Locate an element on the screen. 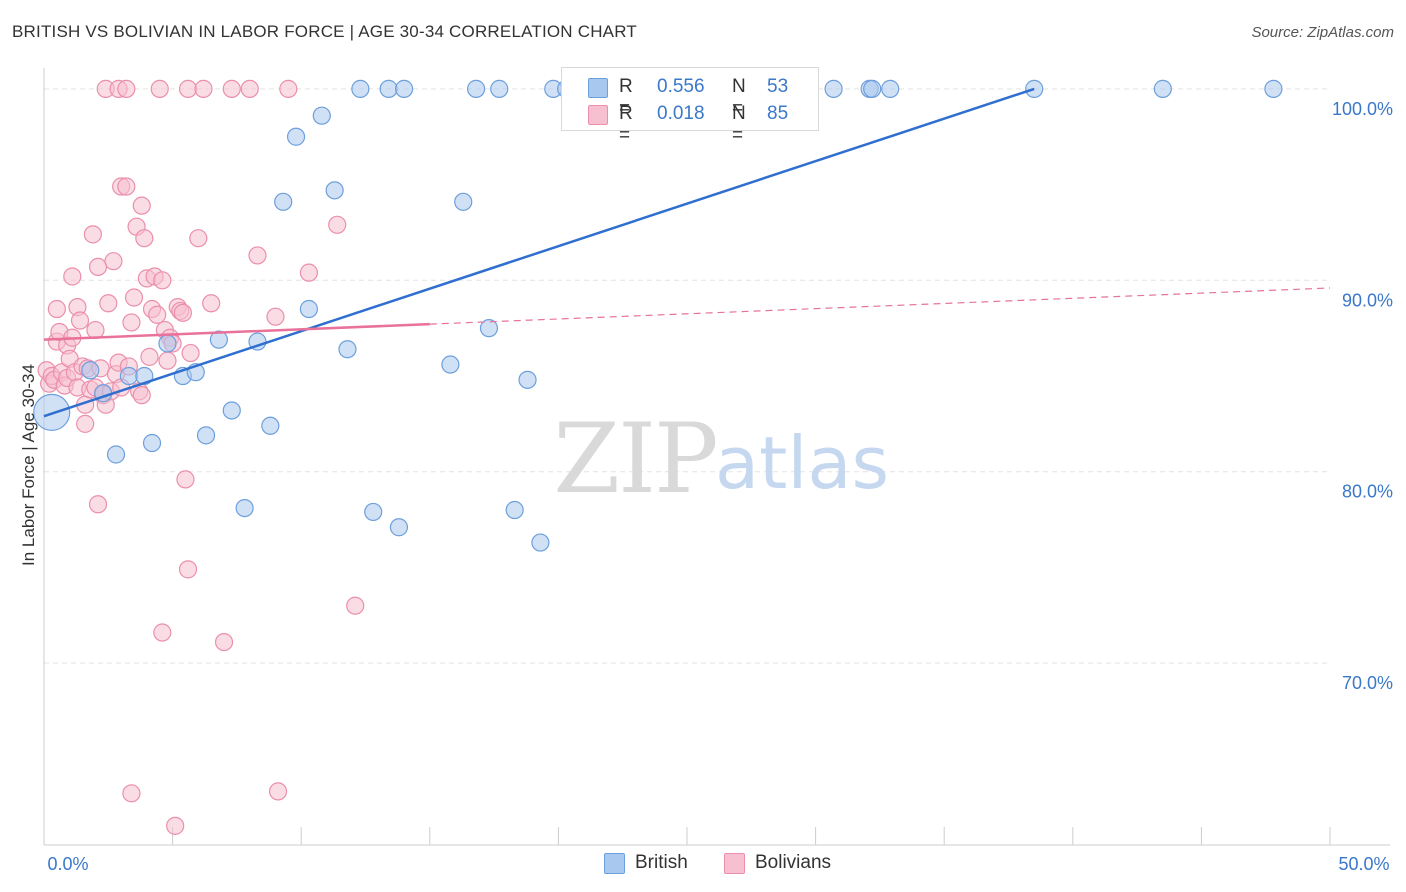 This screenshot has height=892, width=1406. y-tick-label: 90.0% is located at coordinates (1367, 300).